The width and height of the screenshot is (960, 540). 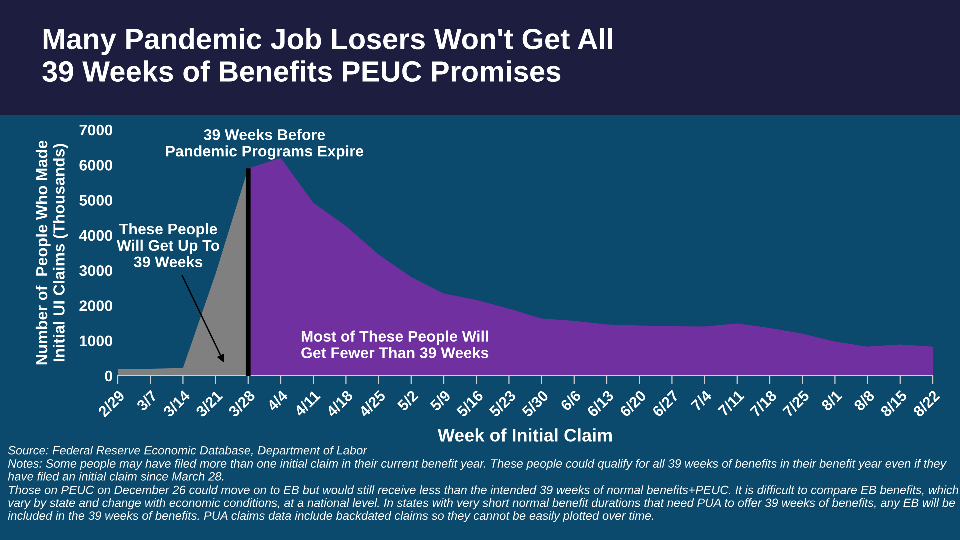 What do you see at coordinates (395, 344) in the screenshot?
I see `annotation: Most of These People Will Get Fewer Than 39 Weeks` at bounding box center [395, 344].